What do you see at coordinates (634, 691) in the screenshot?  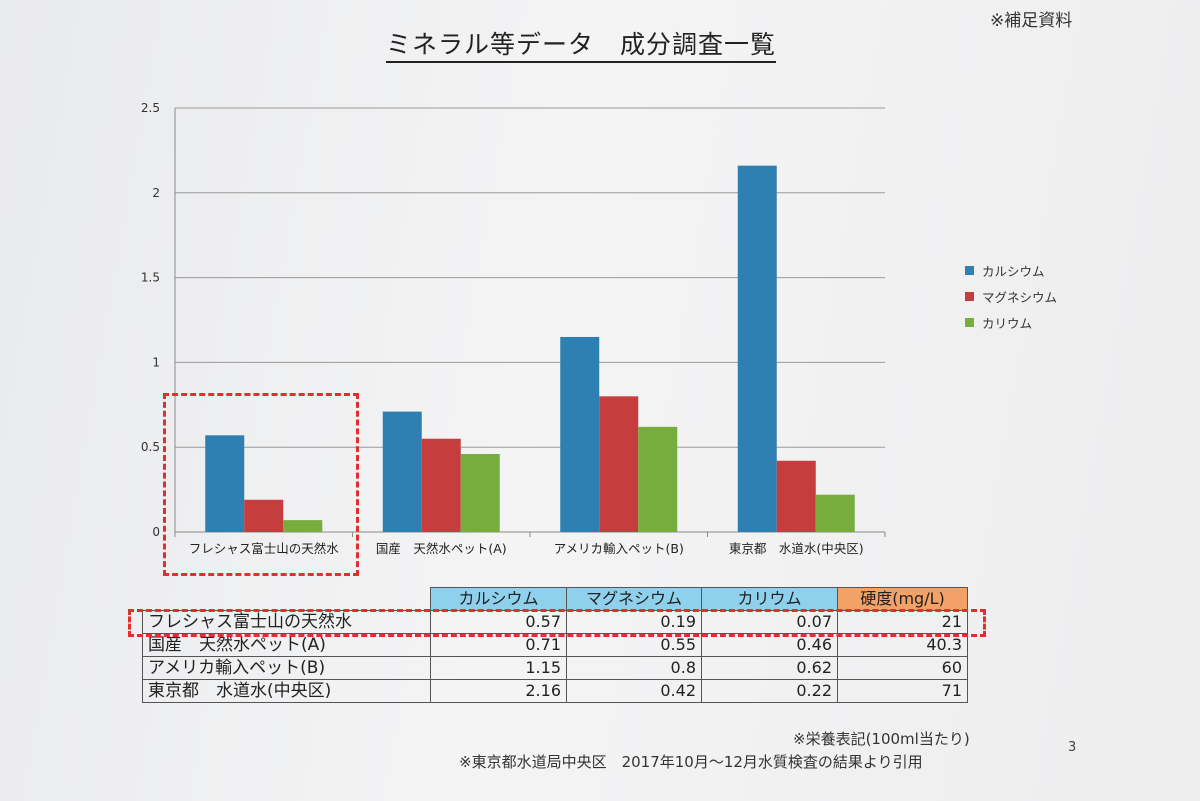 I see `cell-magnesium: 0.42` at bounding box center [634, 691].